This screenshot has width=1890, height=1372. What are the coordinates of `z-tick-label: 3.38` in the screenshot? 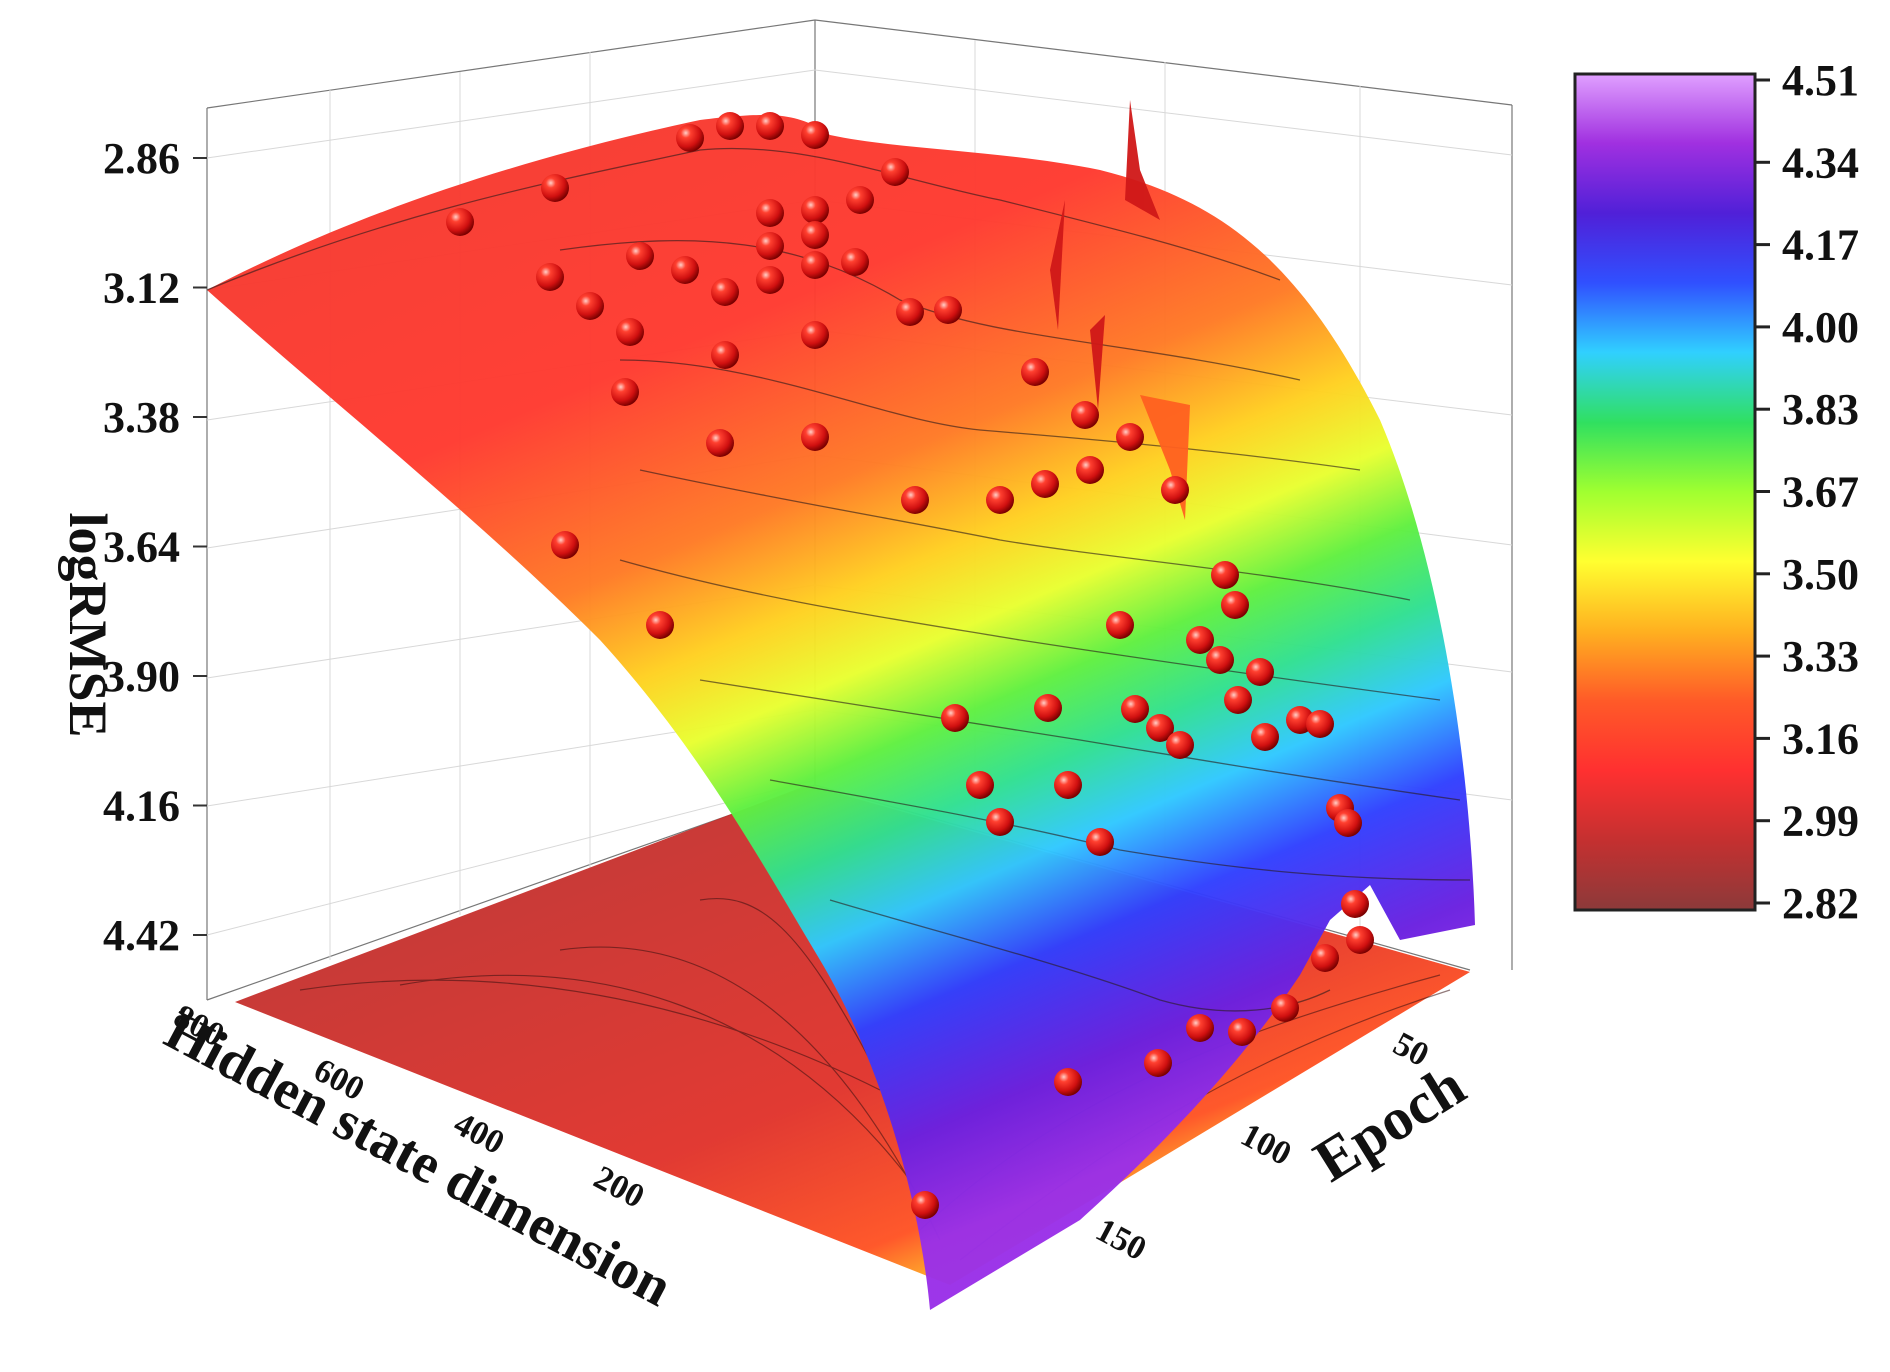 It's located at (141, 417).